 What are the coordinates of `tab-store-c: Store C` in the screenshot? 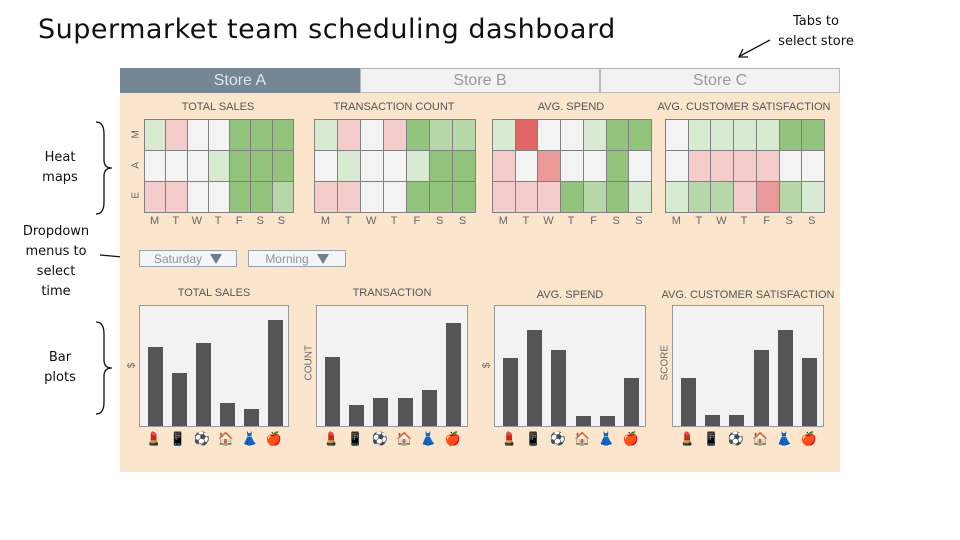 It's located at (720, 80).